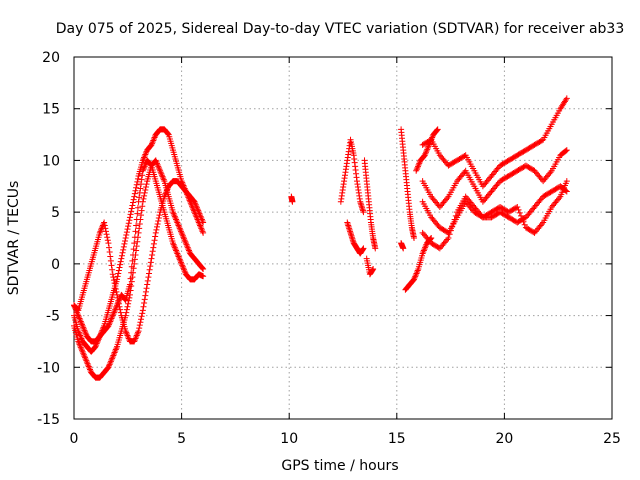 The width and height of the screenshot is (640, 480). I want to click on x-tick-label: 10, so click(289, 439).